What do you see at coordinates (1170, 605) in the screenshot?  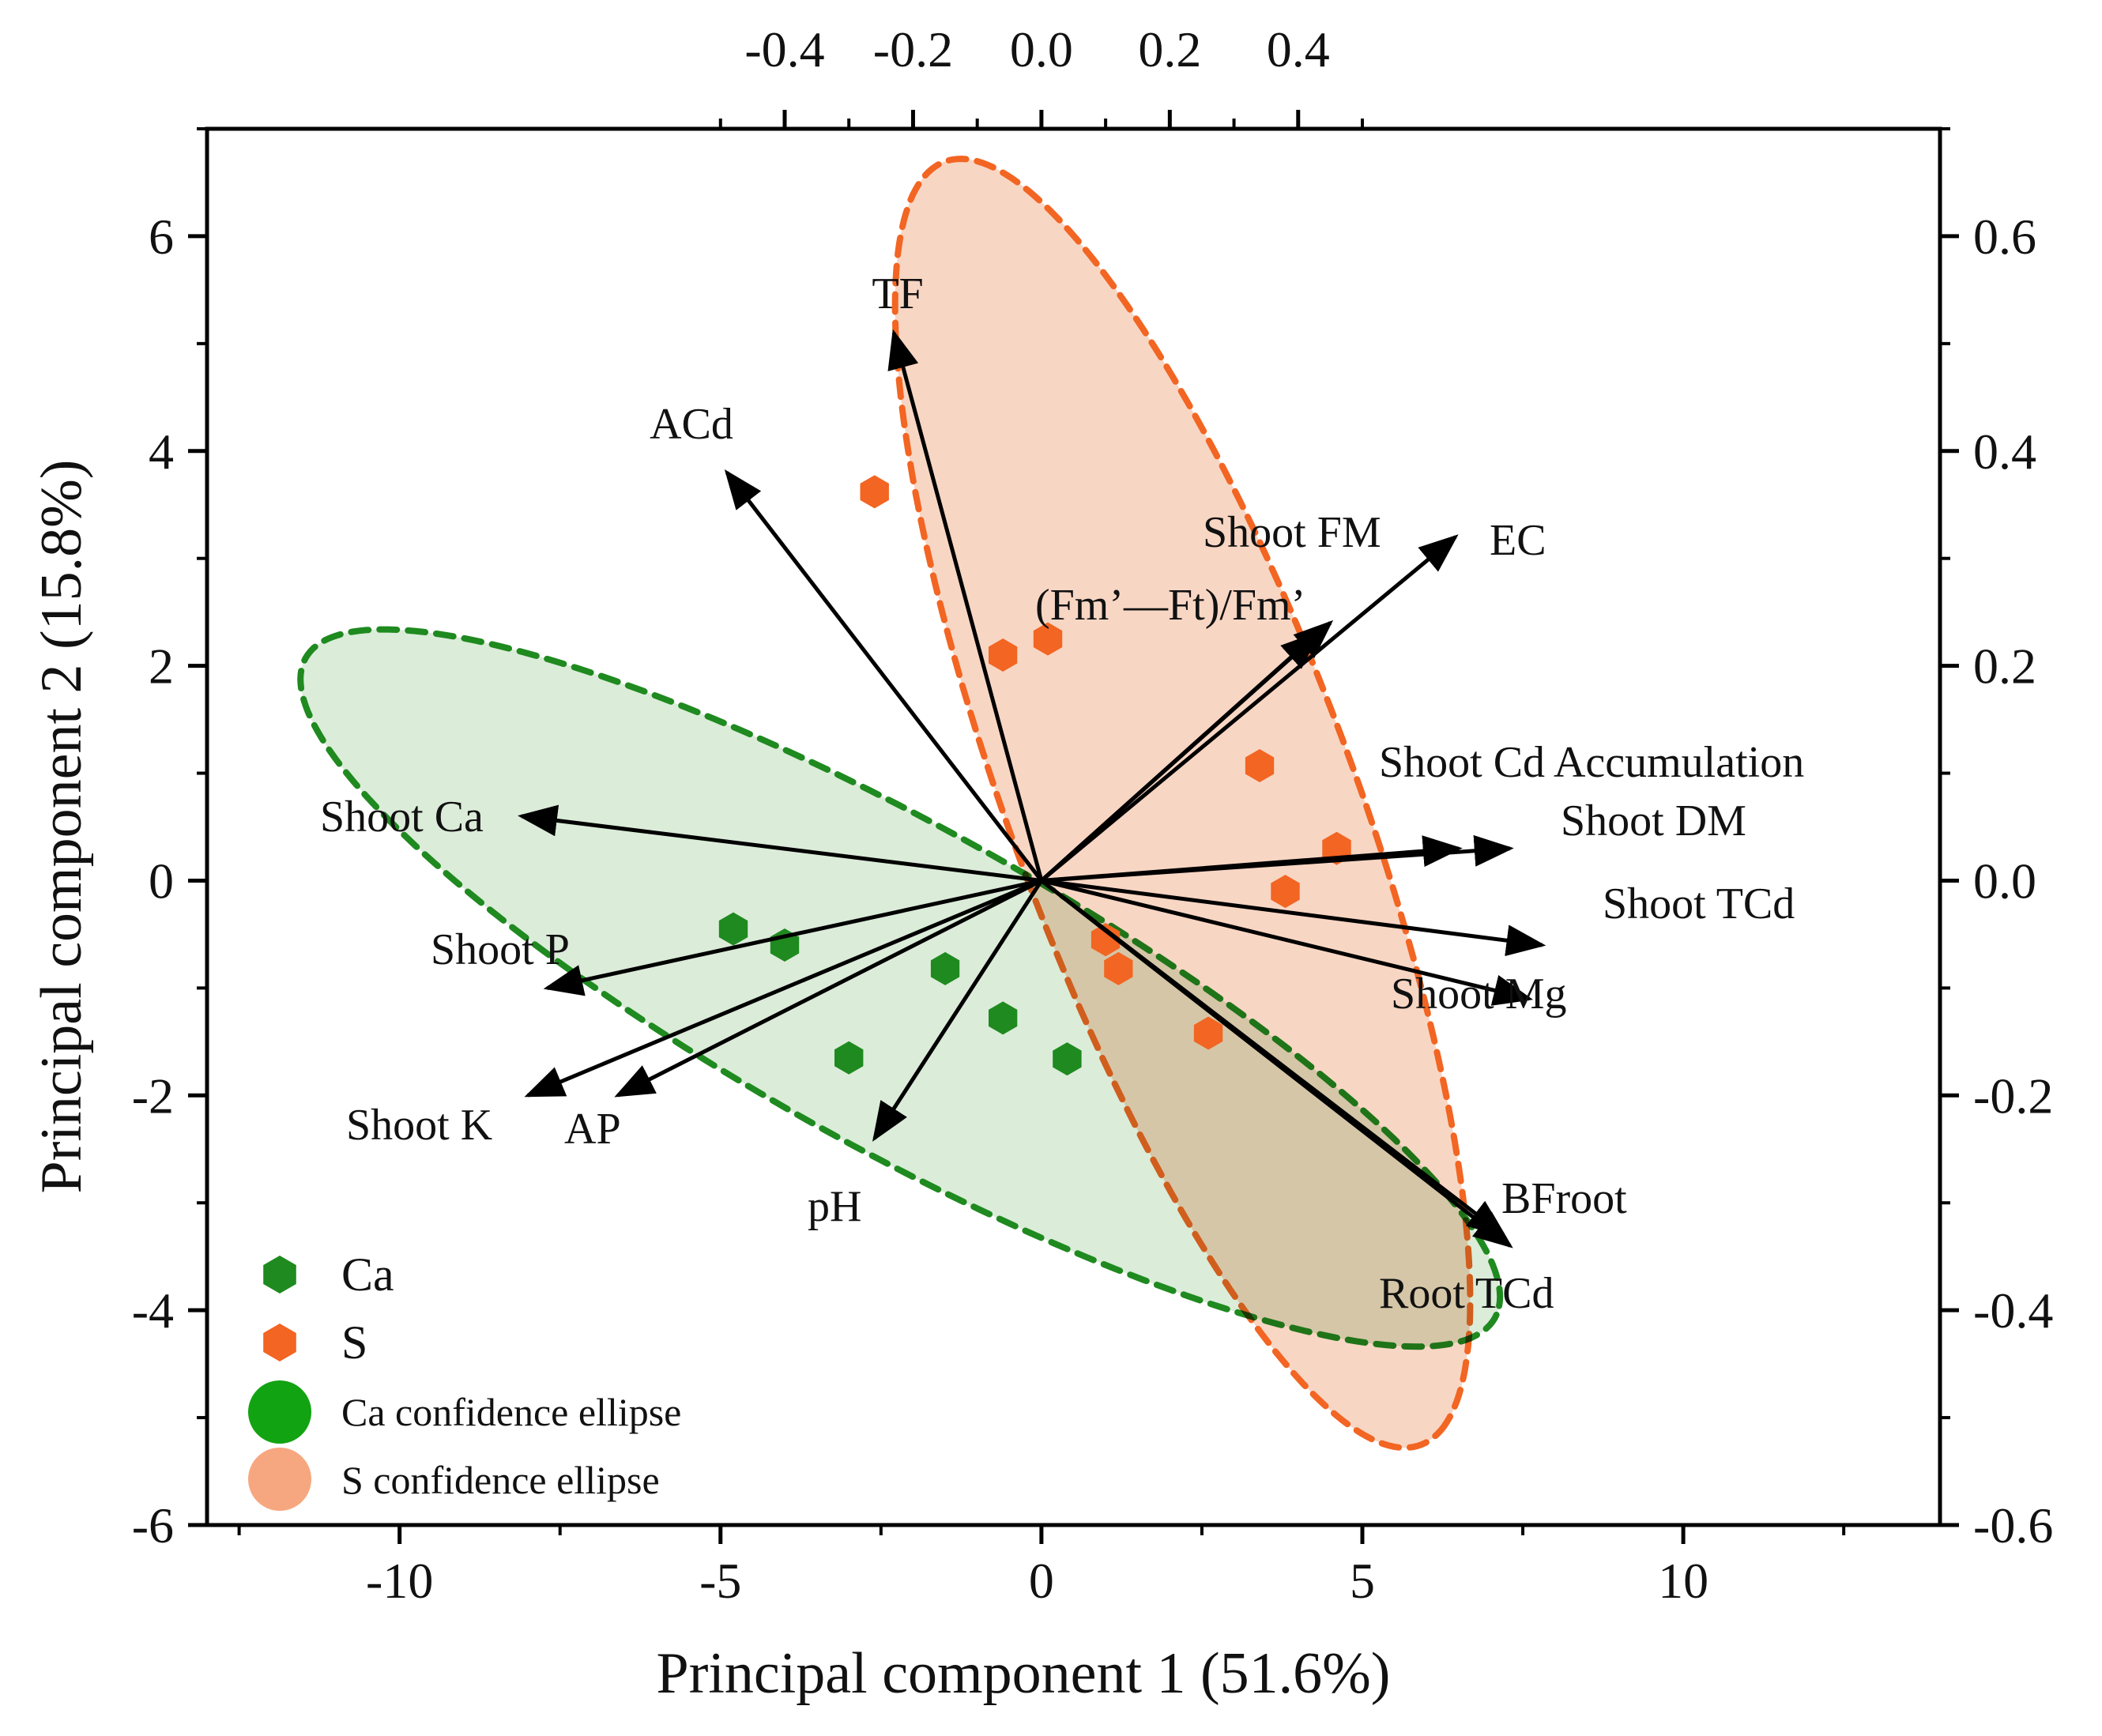 I see `label-fm-ft-fm: (Fm’—Ft)/Fm’` at bounding box center [1170, 605].